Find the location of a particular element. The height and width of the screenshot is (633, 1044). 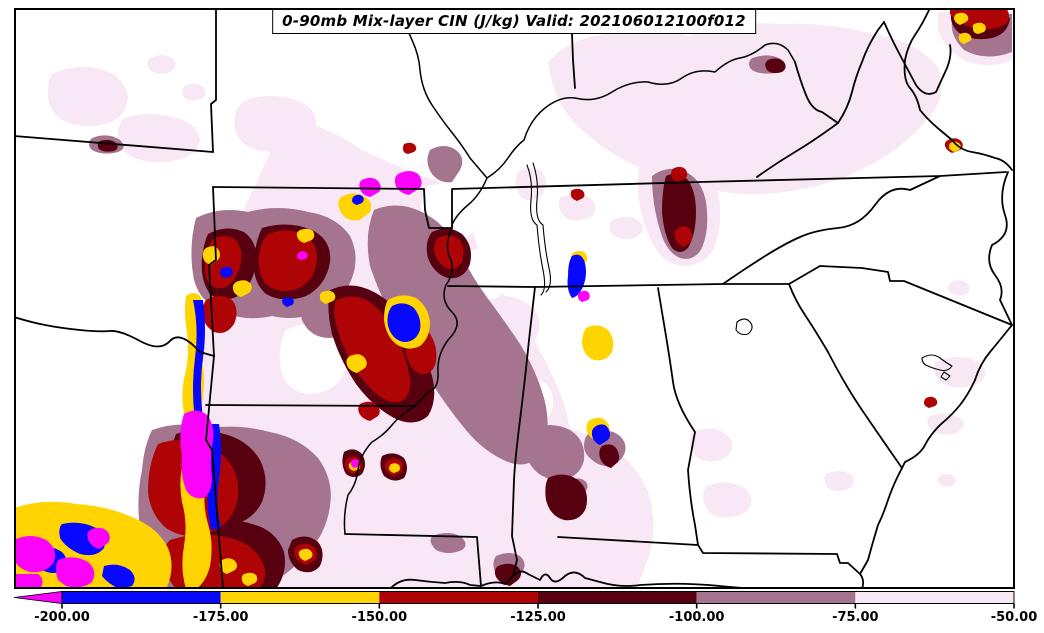

lake-barkley is located at coordinates (542, 227).